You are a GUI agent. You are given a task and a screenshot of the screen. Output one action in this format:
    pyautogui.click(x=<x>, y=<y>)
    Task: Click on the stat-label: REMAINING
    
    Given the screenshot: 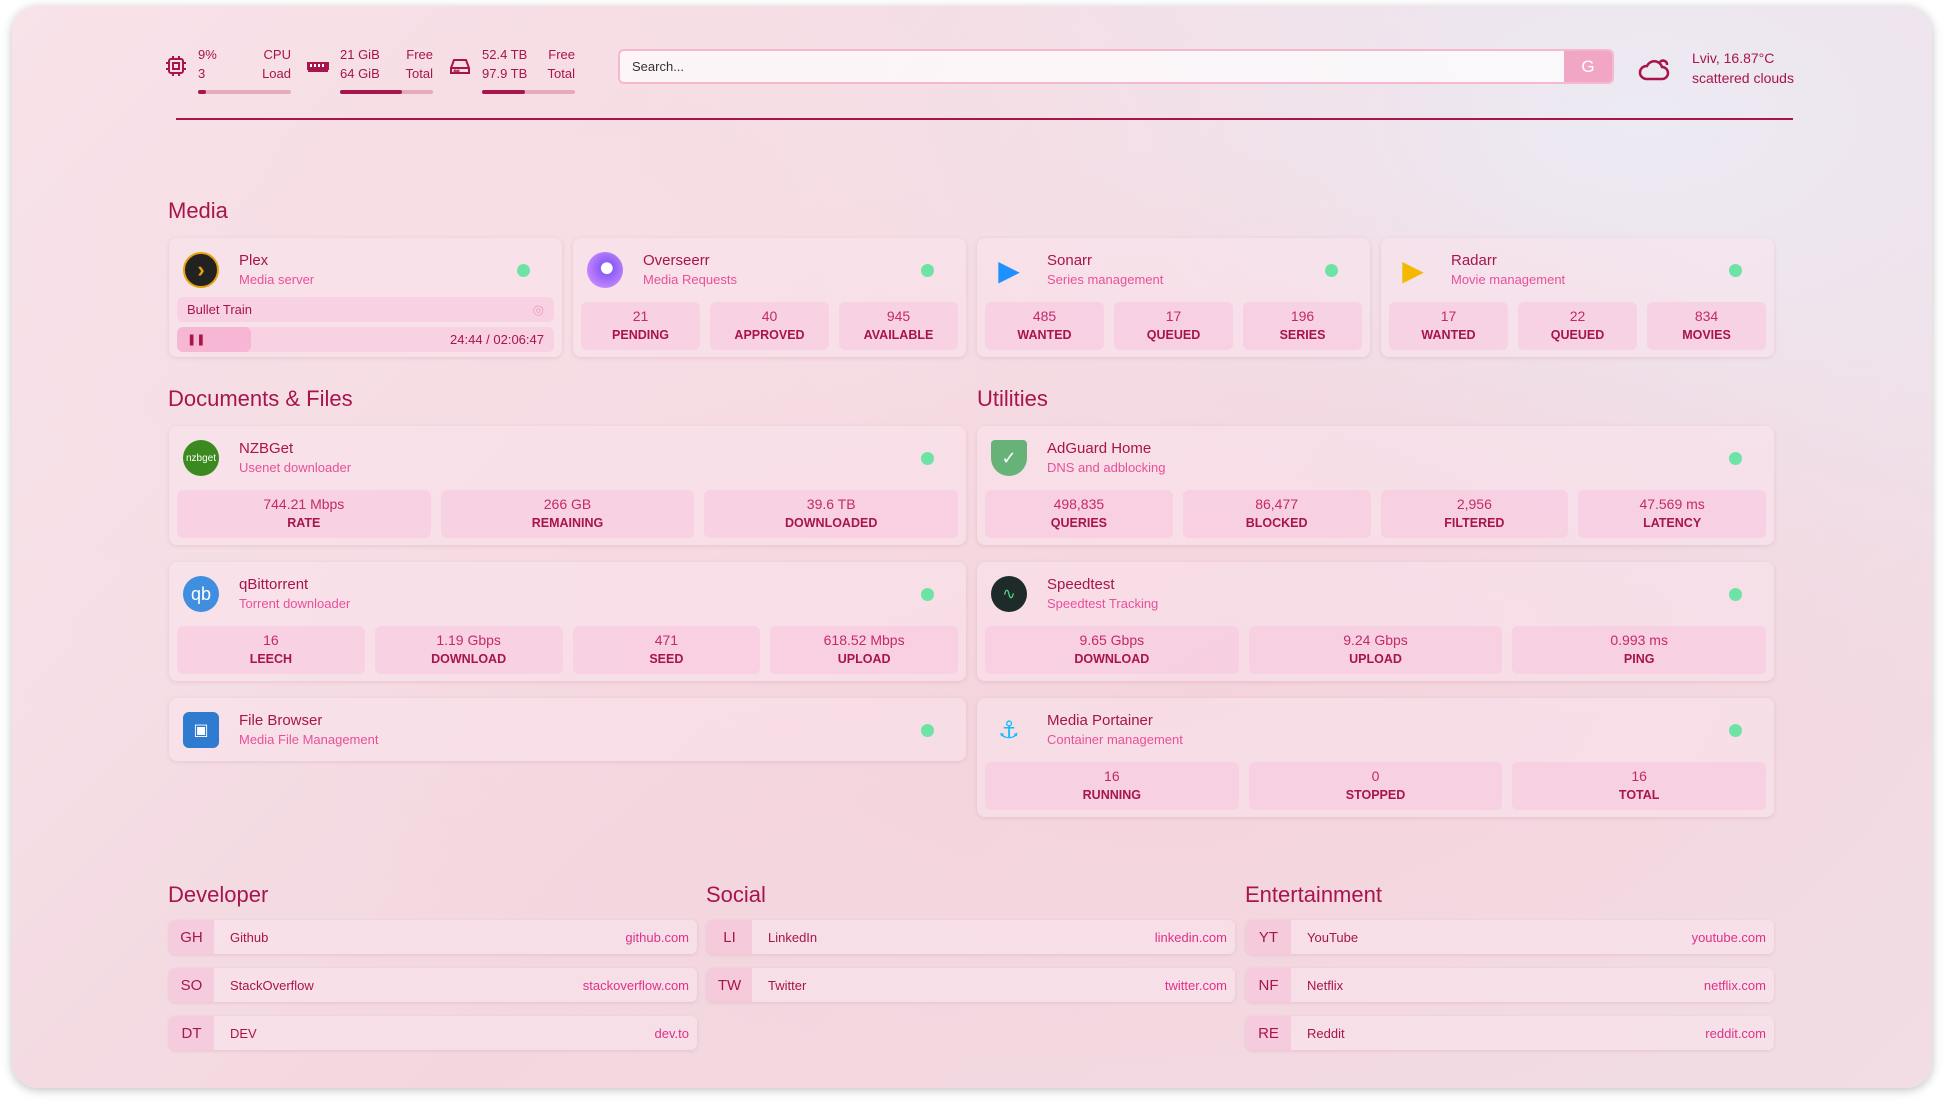 What is the action you would take?
    pyautogui.click(x=567, y=523)
    